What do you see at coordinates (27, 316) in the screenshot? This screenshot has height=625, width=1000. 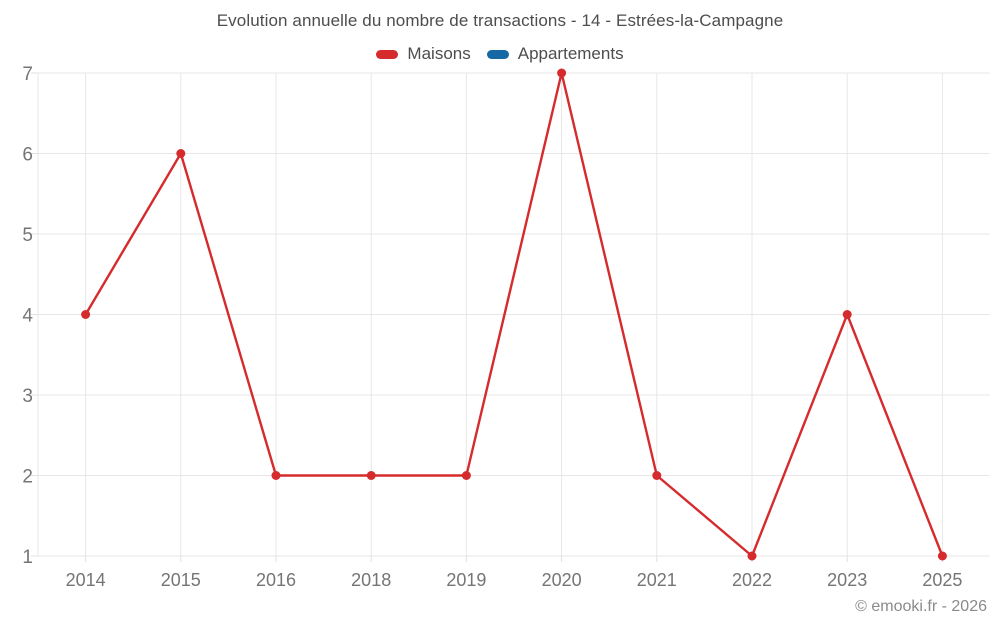 I see `y-tick-label: 4` at bounding box center [27, 316].